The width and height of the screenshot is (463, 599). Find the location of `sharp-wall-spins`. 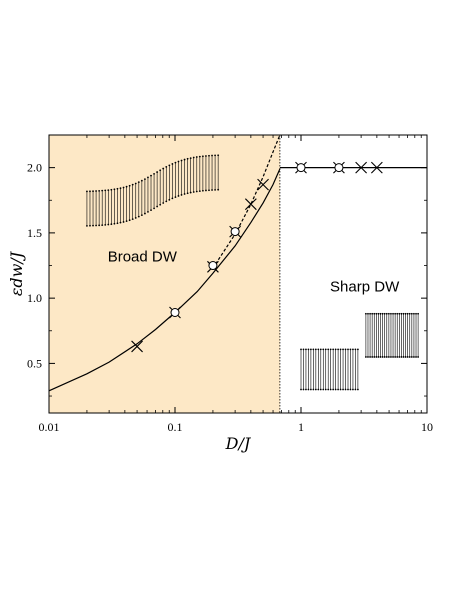

sharp-wall-spins is located at coordinates (360, 351).